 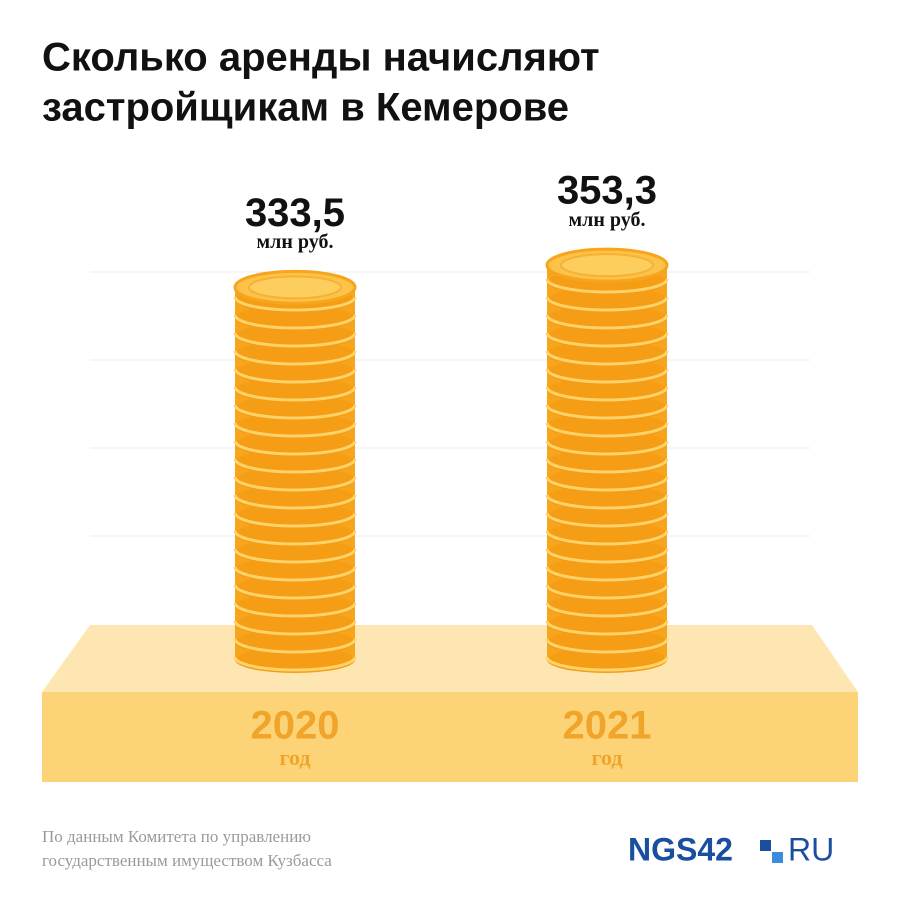 I want to click on logo: RU, so click(x=811, y=849).